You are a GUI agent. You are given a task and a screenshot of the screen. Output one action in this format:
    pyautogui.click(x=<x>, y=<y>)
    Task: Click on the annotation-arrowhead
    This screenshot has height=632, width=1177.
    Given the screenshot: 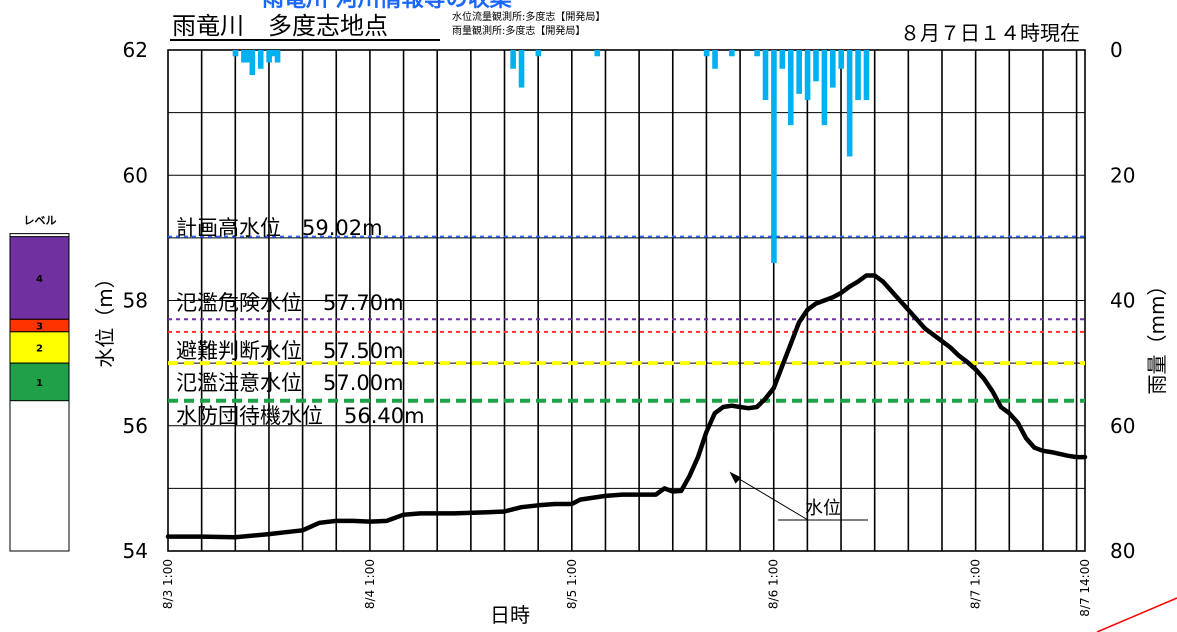 What is the action you would take?
    pyautogui.click(x=735, y=477)
    